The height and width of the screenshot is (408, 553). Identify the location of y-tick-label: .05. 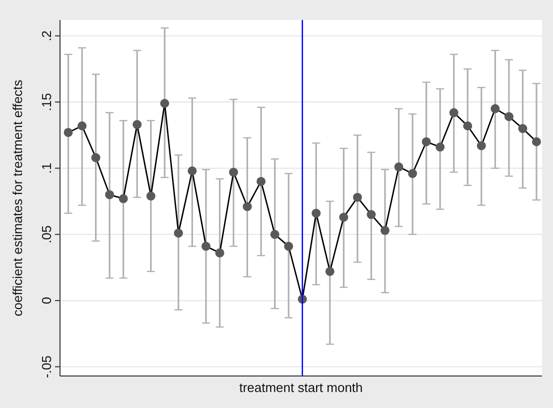
(46, 234).